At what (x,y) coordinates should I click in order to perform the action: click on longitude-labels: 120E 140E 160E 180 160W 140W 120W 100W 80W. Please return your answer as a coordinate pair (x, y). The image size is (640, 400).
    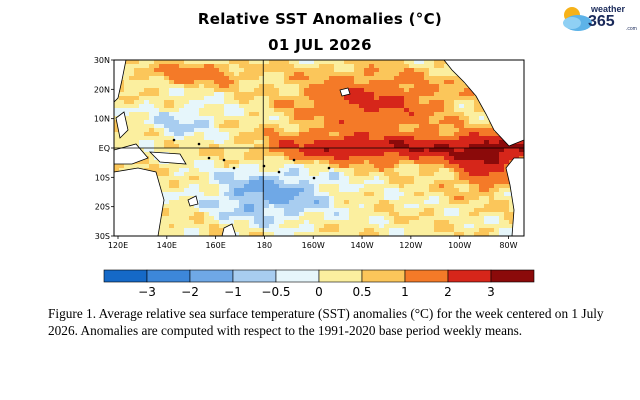
    Looking at the image, I should click on (313, 243).